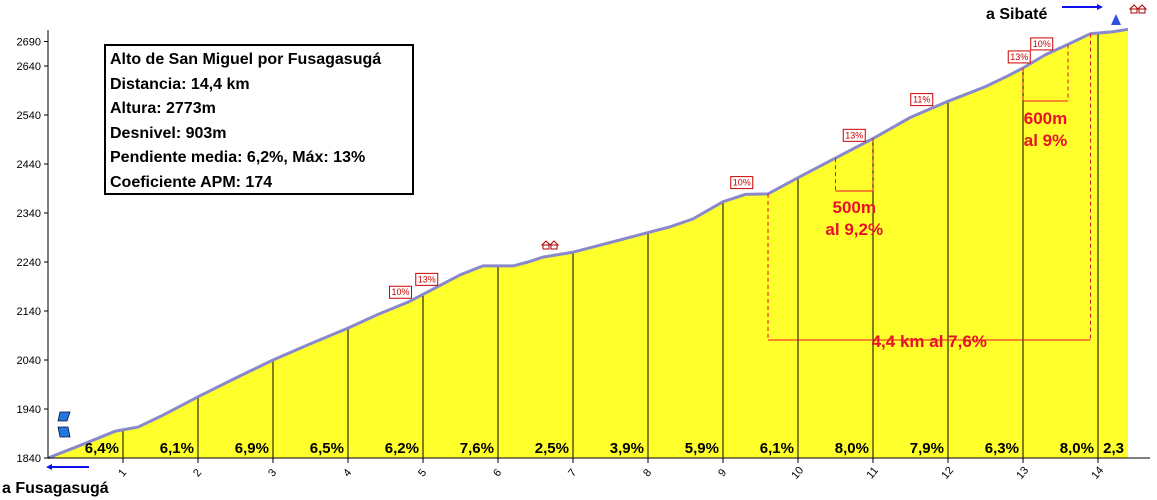  Describe the element at coordinates (347, 473) in the screenshot. I see `x-tick-label: 4` at that location.